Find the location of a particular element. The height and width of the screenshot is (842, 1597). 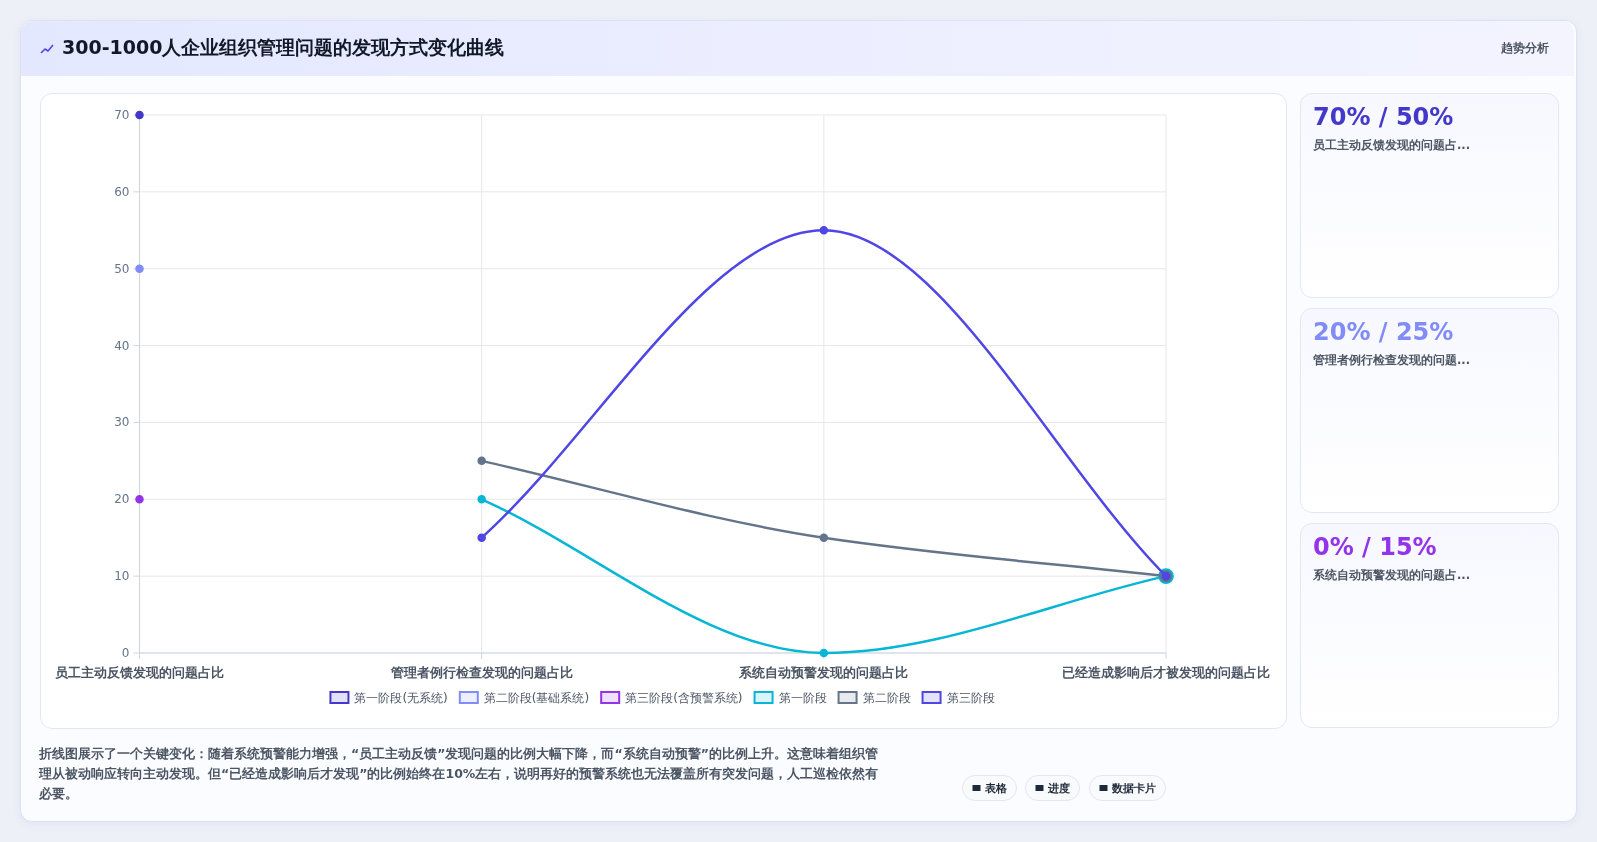

text: 趋势分析 is located at coordinates (1525, 48).